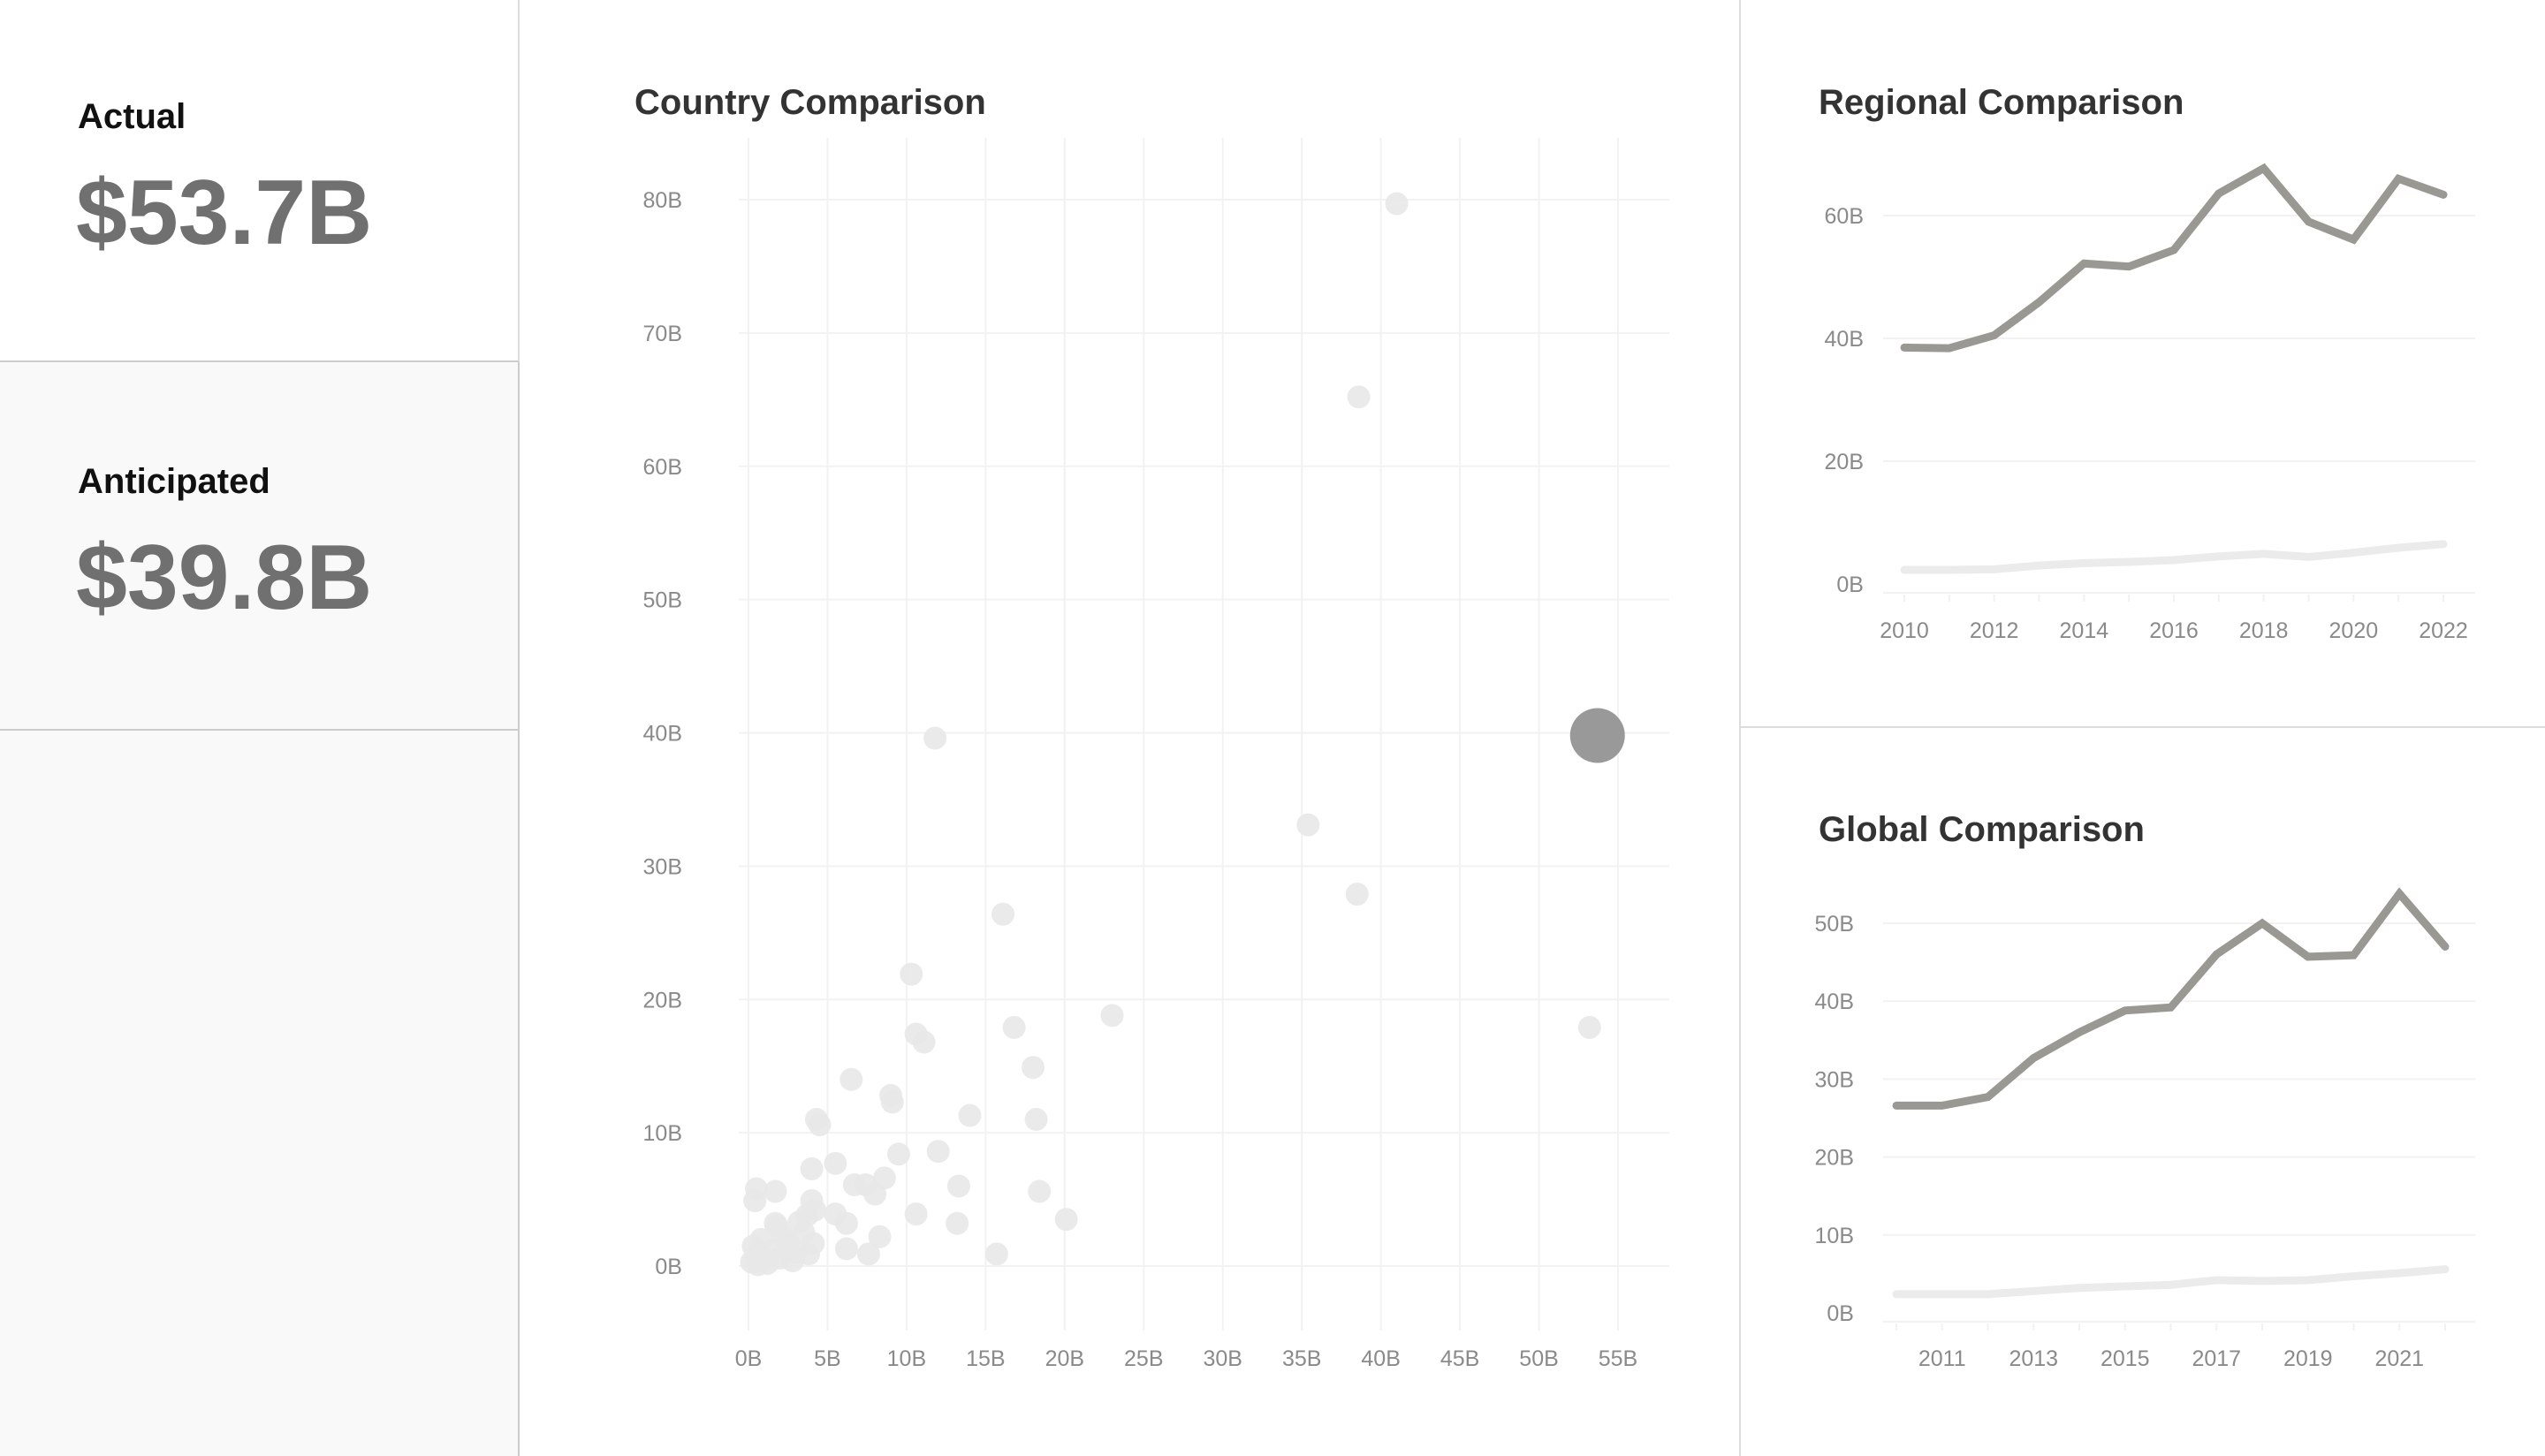 The width and height of the screenshot is (2545, 1456). What do you see at coordinates (2084, 630) in the screenshot?
I see `x-tick-label: 2014` at bounding box center [2084, 630].